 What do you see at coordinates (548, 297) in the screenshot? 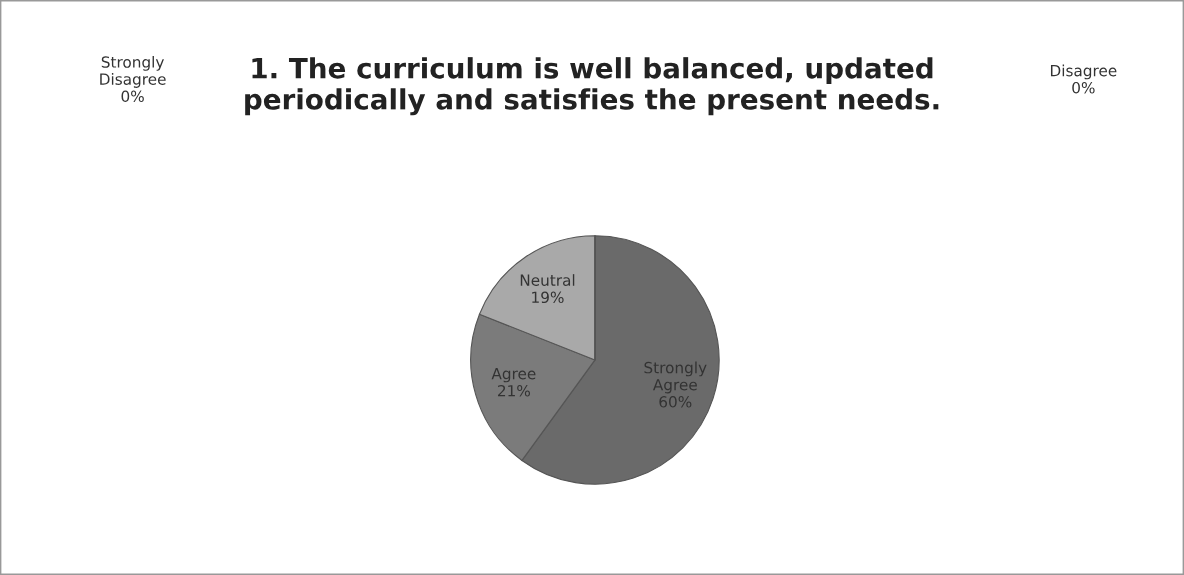
I see `data-label: 19%` at bounding box center [548, 297].